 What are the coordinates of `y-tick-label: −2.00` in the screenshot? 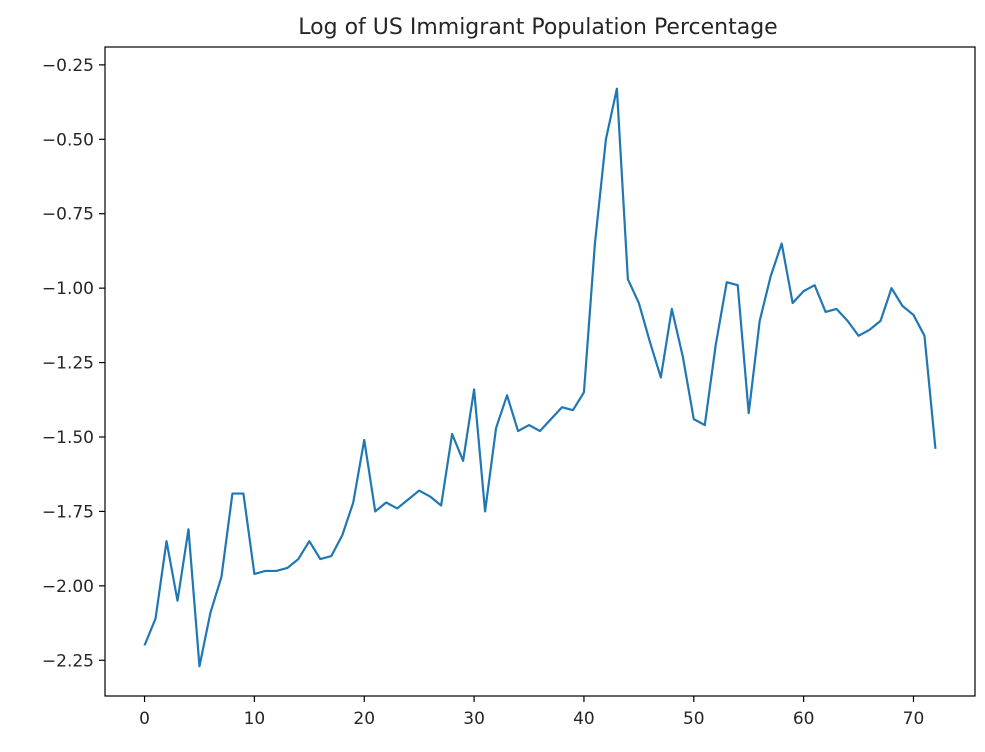 It's located at (68, 587).